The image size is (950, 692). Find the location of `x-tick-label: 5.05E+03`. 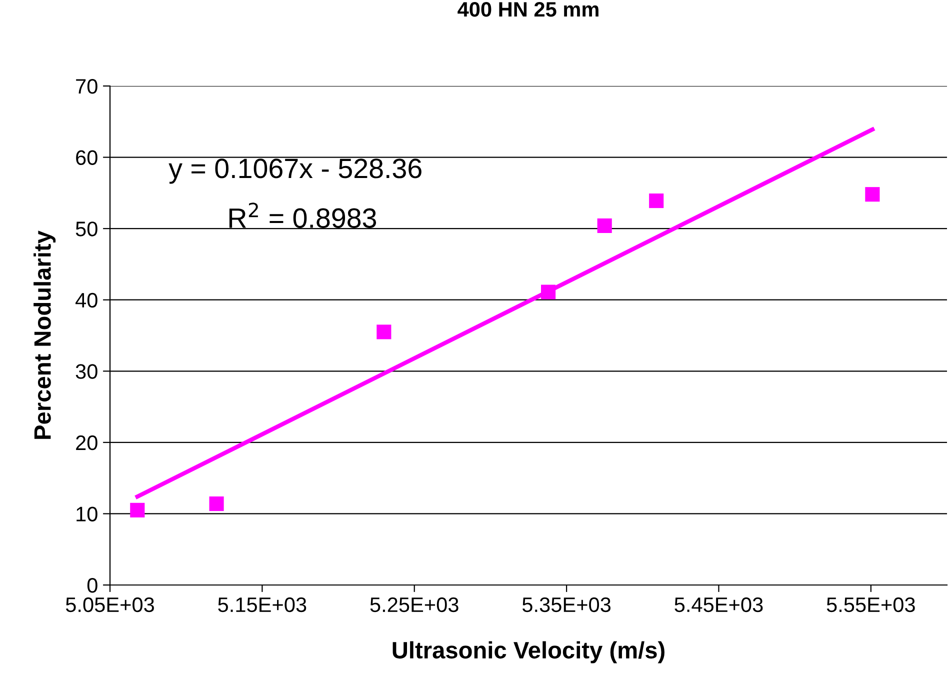

x-tick-label: 5.05E+03 is located at coordinates (110, 604).